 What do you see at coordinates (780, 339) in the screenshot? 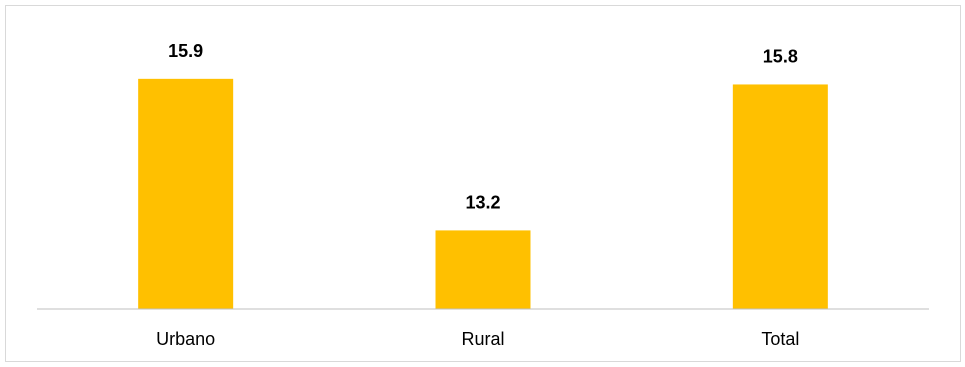
I see `x-tick-label-total: Total` at bounding box center [780, 339].